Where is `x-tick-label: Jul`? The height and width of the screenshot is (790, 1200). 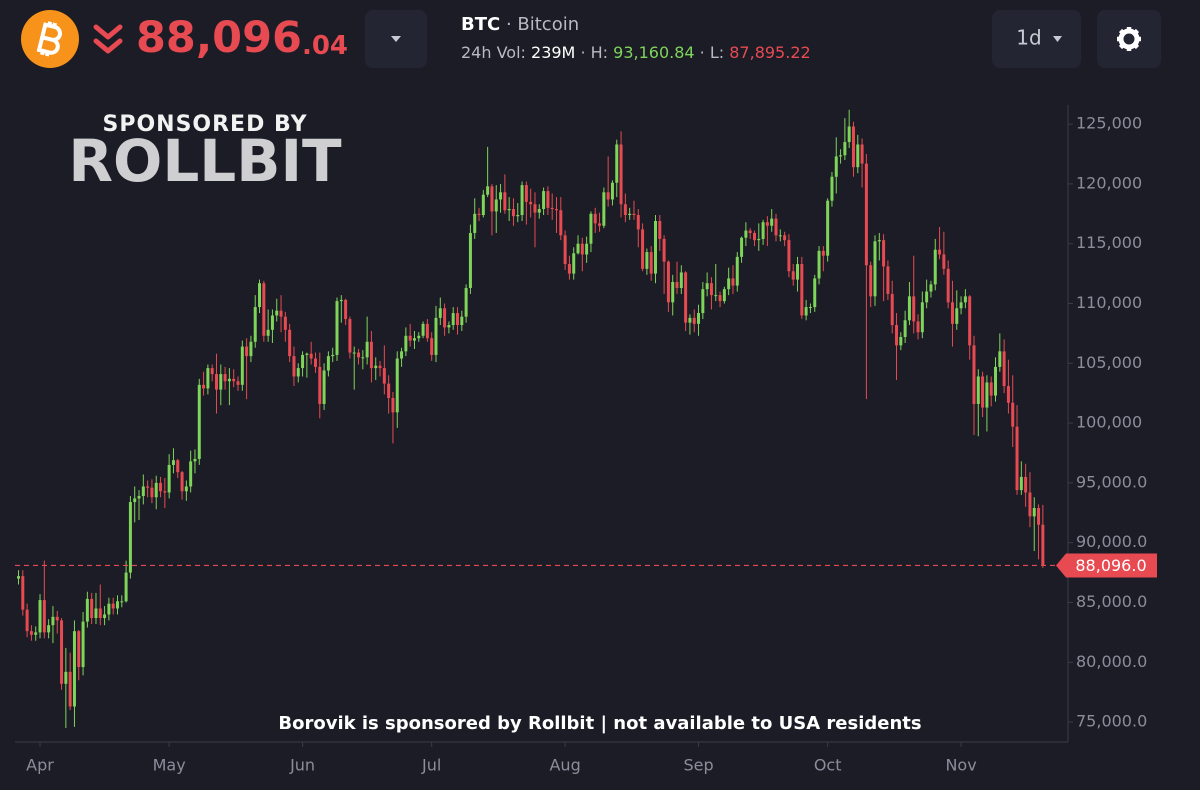
x-tick-label: Jul is located at coordinates (431, 765).